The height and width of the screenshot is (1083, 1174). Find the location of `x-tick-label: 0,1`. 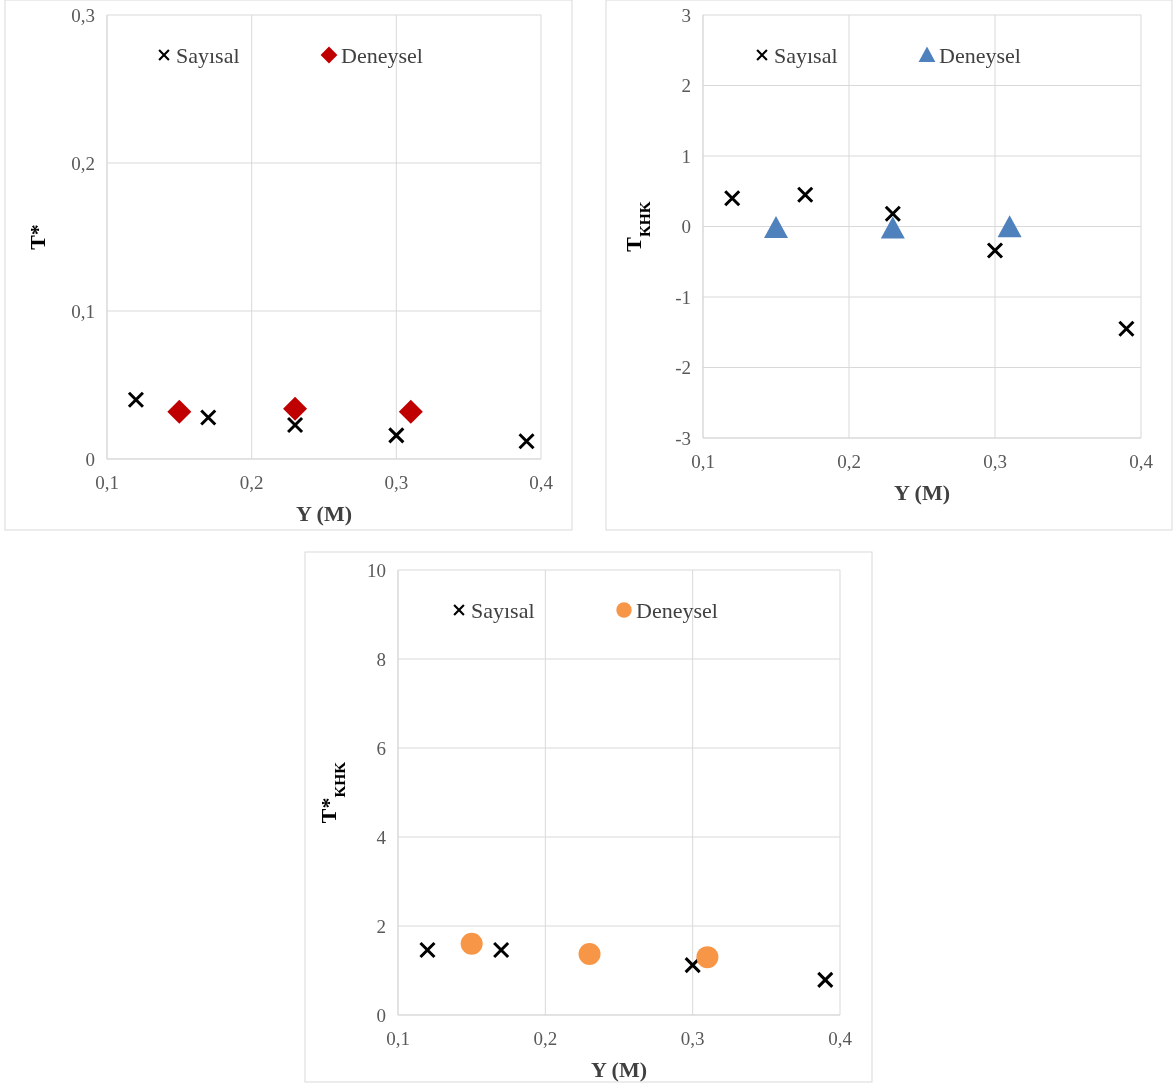

x-tick-label: 0,1 is located at coordinates (107, 482).